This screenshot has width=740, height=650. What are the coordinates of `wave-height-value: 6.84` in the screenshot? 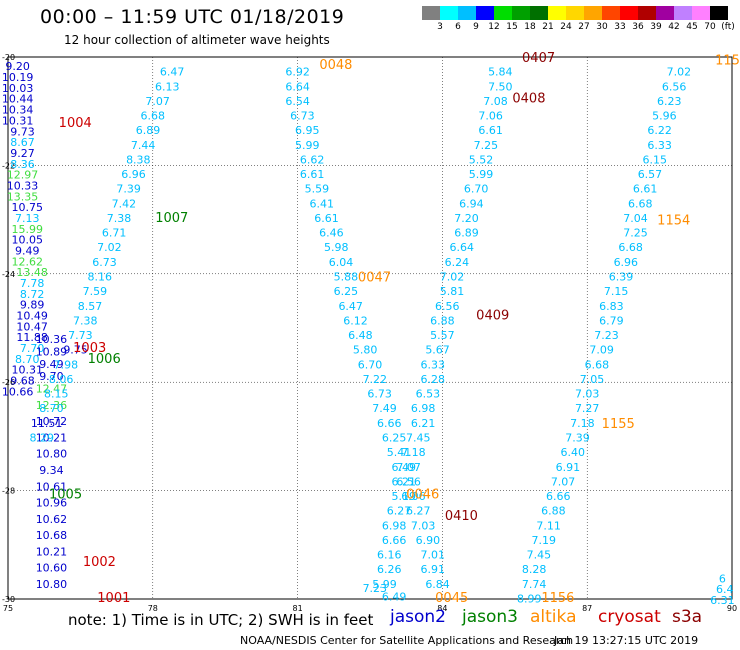 It's located at (437, 584).